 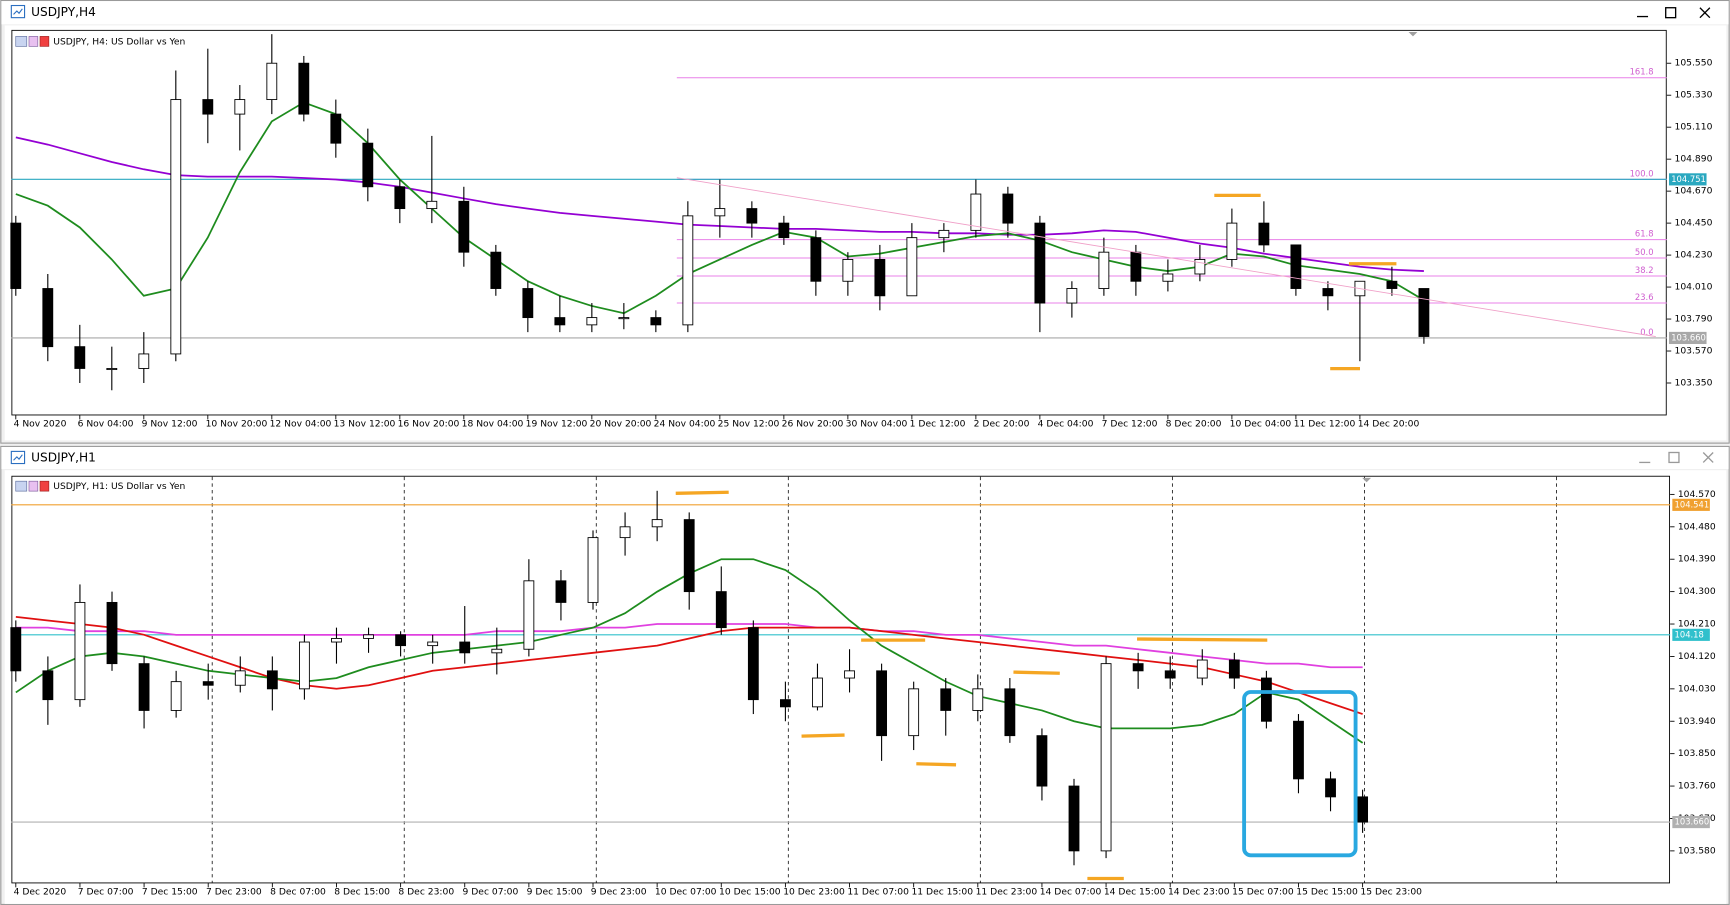 I want to click on x-tick-label: 7 Dec 12:00, so click(x=1130, y=423).